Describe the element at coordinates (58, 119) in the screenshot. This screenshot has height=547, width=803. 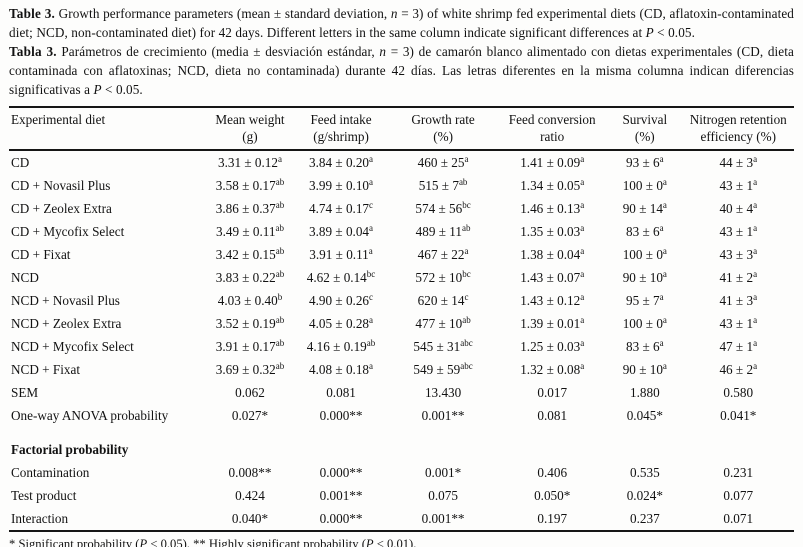
I see `column-header: Experimental diet` at that location.